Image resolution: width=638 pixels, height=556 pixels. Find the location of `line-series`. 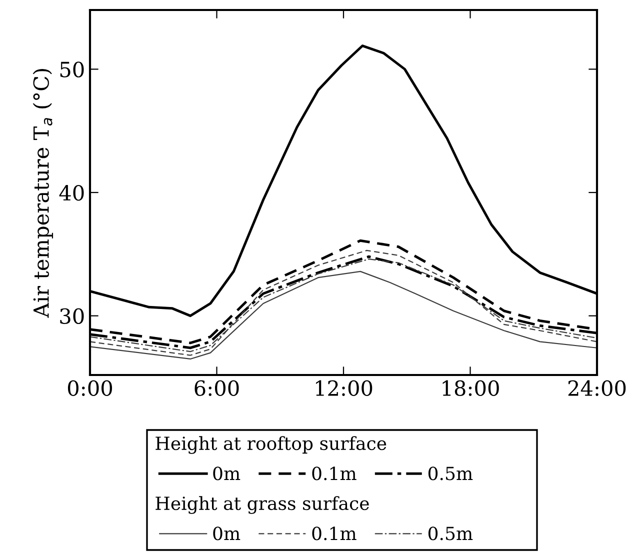

line-series is located at coordinates (343, 315).